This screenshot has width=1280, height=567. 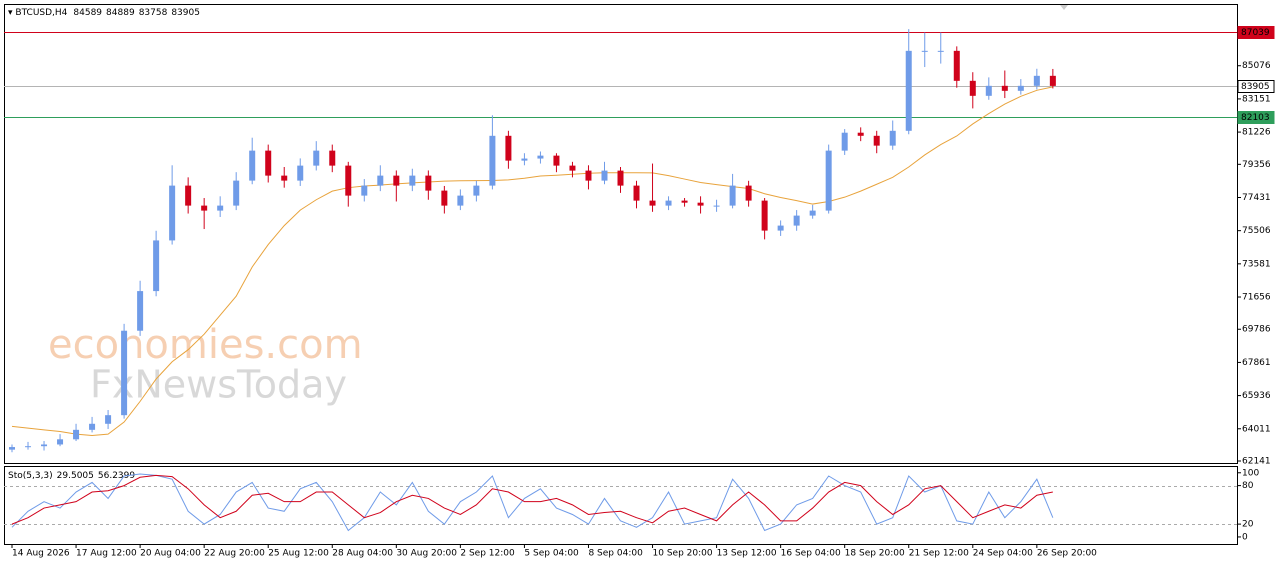 I want to click on x-tick-label: 21 Sep 12:00, so click(x=939, y=554).